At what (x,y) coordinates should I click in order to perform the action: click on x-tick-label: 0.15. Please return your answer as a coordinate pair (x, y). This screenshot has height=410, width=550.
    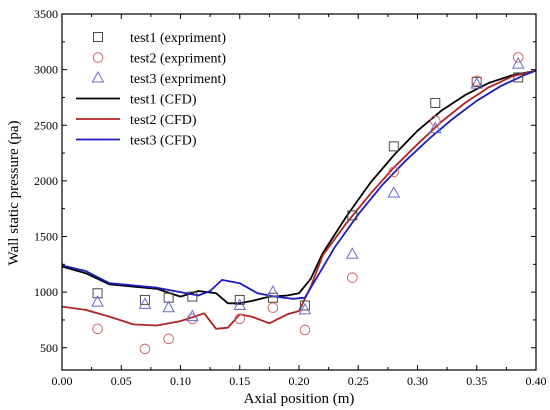
    Looking at the image, I should click on (239, 381).